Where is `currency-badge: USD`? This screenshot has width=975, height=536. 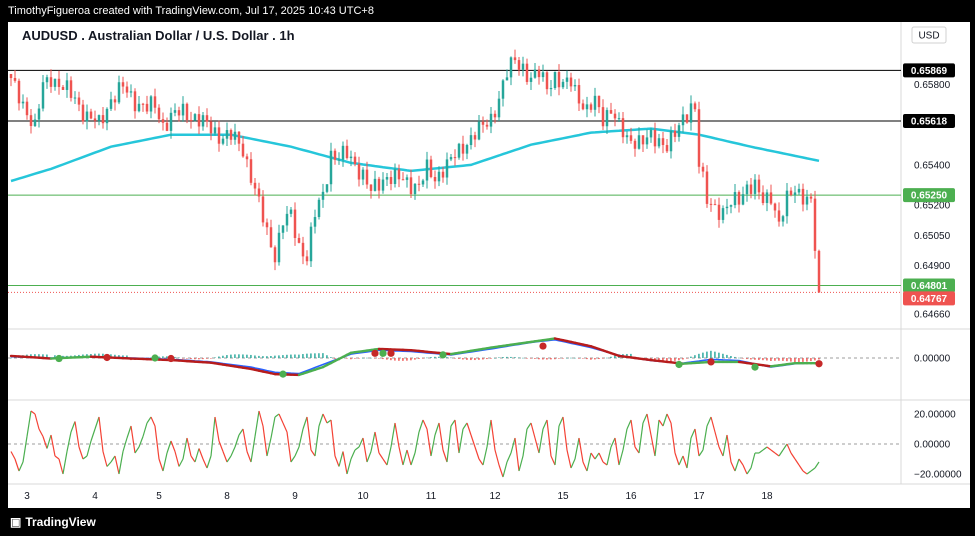
currency-badge: USD is located at coordinates (929, 35).